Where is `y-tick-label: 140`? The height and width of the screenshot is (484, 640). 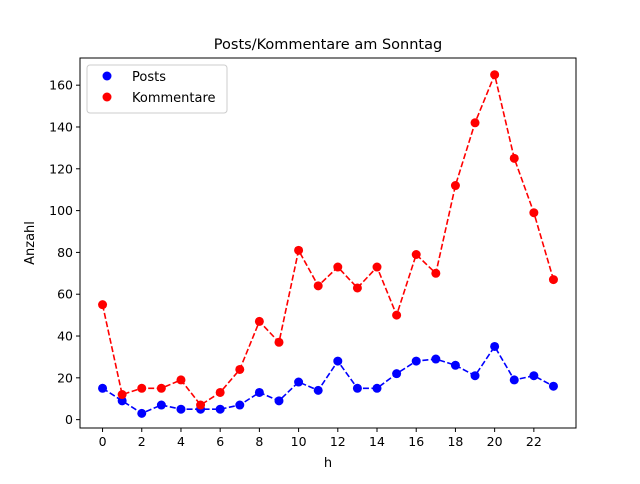
y-tick-label: 140 is located at coordinates (61, 126).